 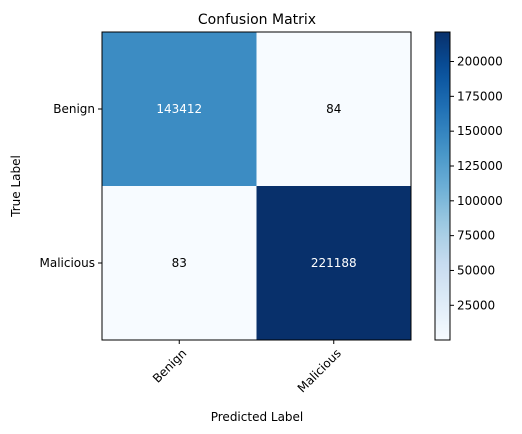 What do you see at coordinates (74, 109) in the screenshot?
I see `y-tick-label: Benign` at bounding box center [74, 109].